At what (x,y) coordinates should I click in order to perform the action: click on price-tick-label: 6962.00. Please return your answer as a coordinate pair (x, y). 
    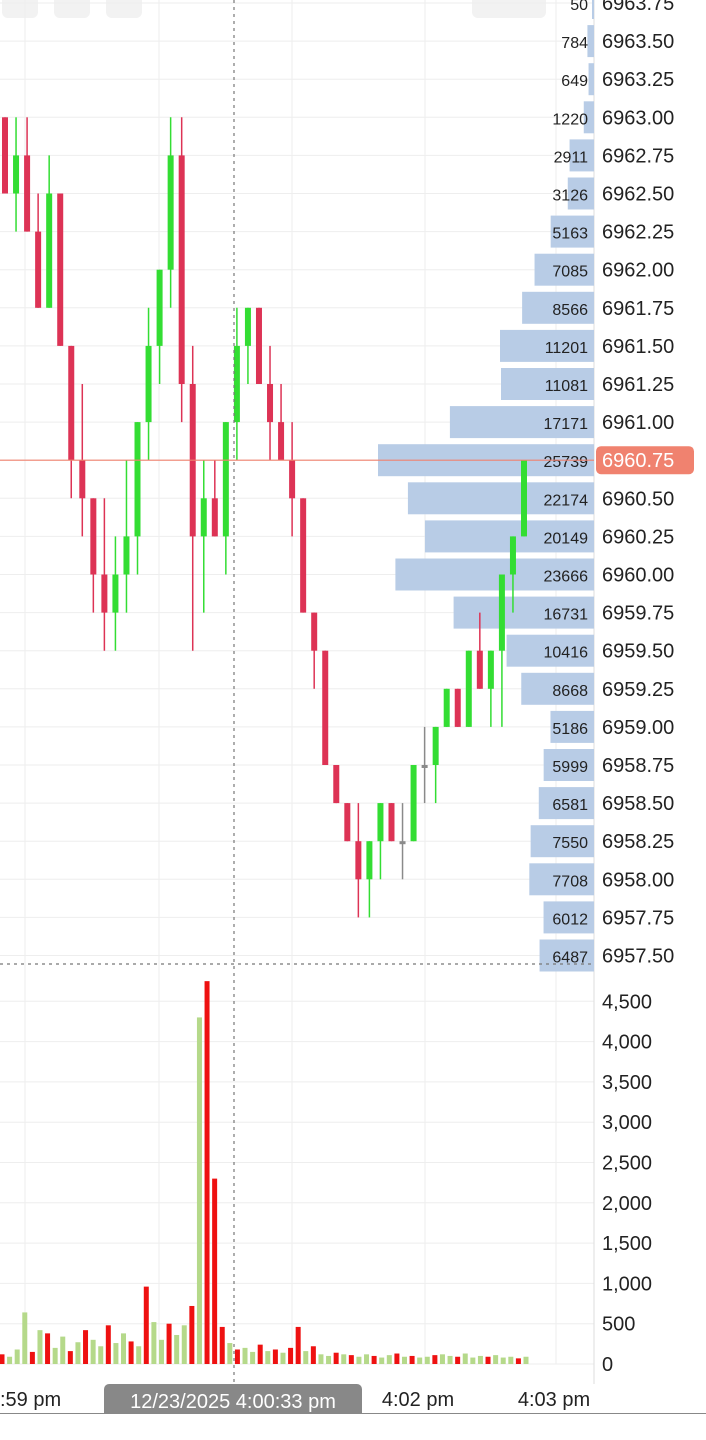
    Looking at the image, I should click on (638, 271).